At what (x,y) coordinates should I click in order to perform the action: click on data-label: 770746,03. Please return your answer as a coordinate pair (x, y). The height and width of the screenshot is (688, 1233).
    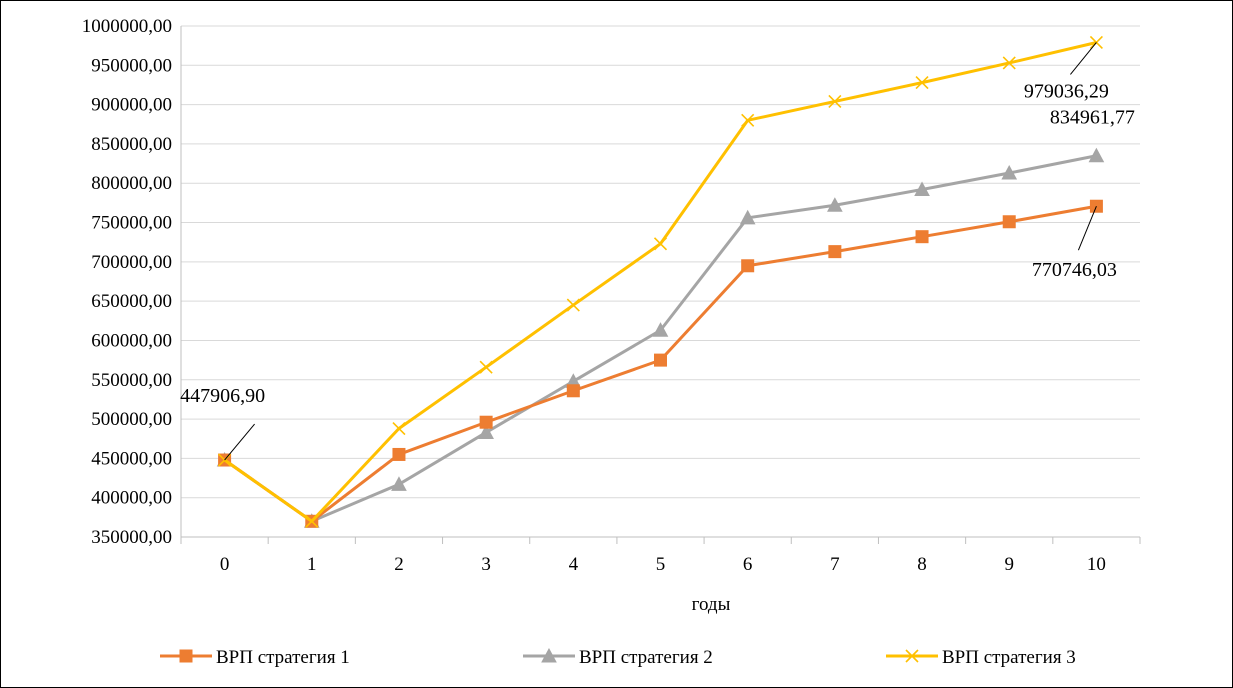
    Looking at the image, I should click on (1074, 270).